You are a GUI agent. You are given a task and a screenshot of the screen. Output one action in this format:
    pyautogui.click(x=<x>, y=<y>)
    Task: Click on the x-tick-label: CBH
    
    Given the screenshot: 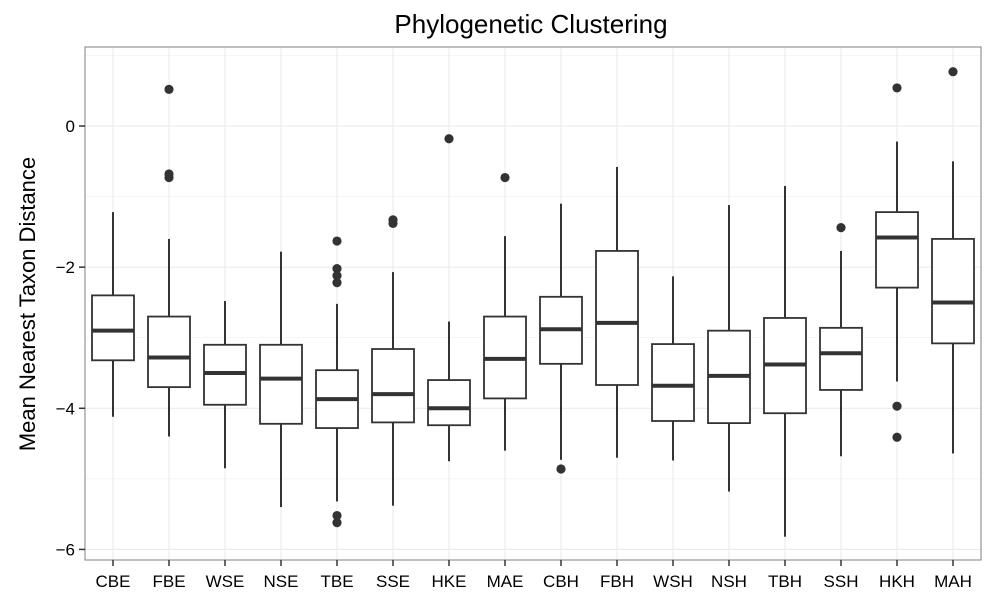 What is the action you would take?
    pyautogui.click(x=561, y=581)
    